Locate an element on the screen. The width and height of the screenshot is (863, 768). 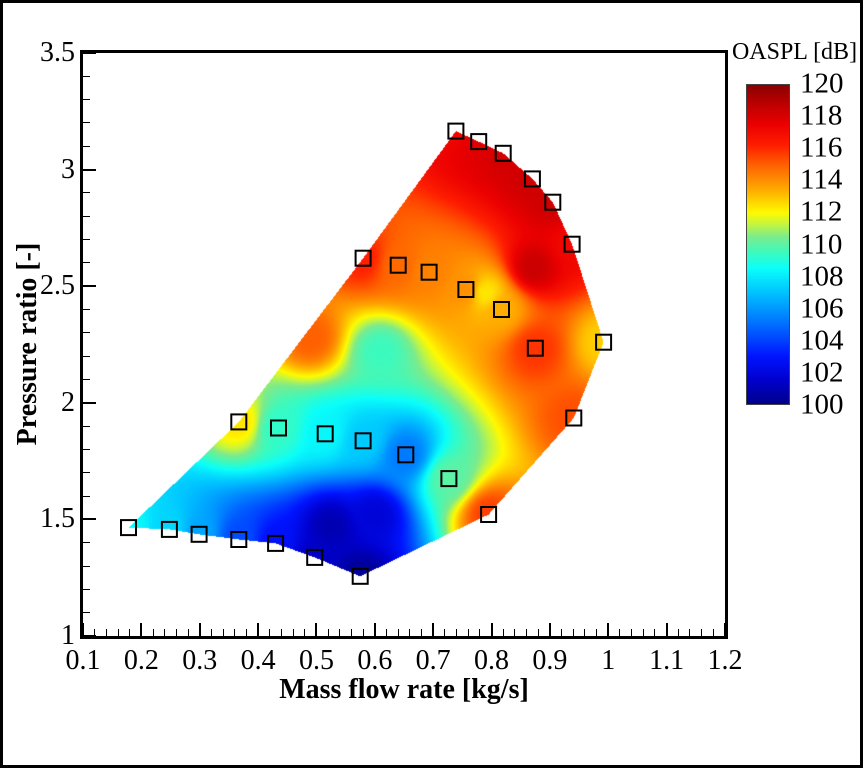
colorbar-tick-label: 120 is located at coordinates (822, 83).